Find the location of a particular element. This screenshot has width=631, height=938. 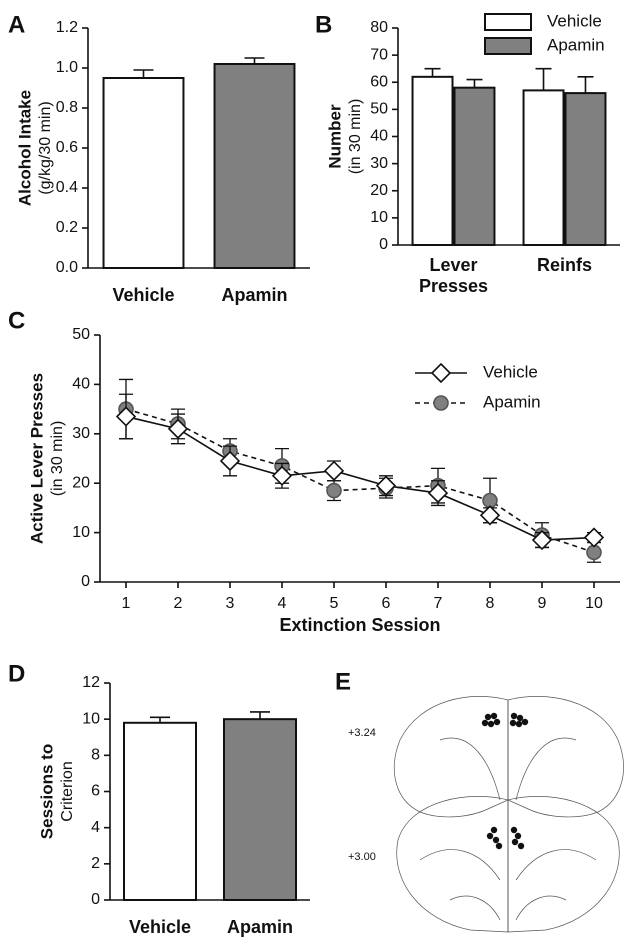

y-tick-label: 2 is located at coordinates (95, 863).